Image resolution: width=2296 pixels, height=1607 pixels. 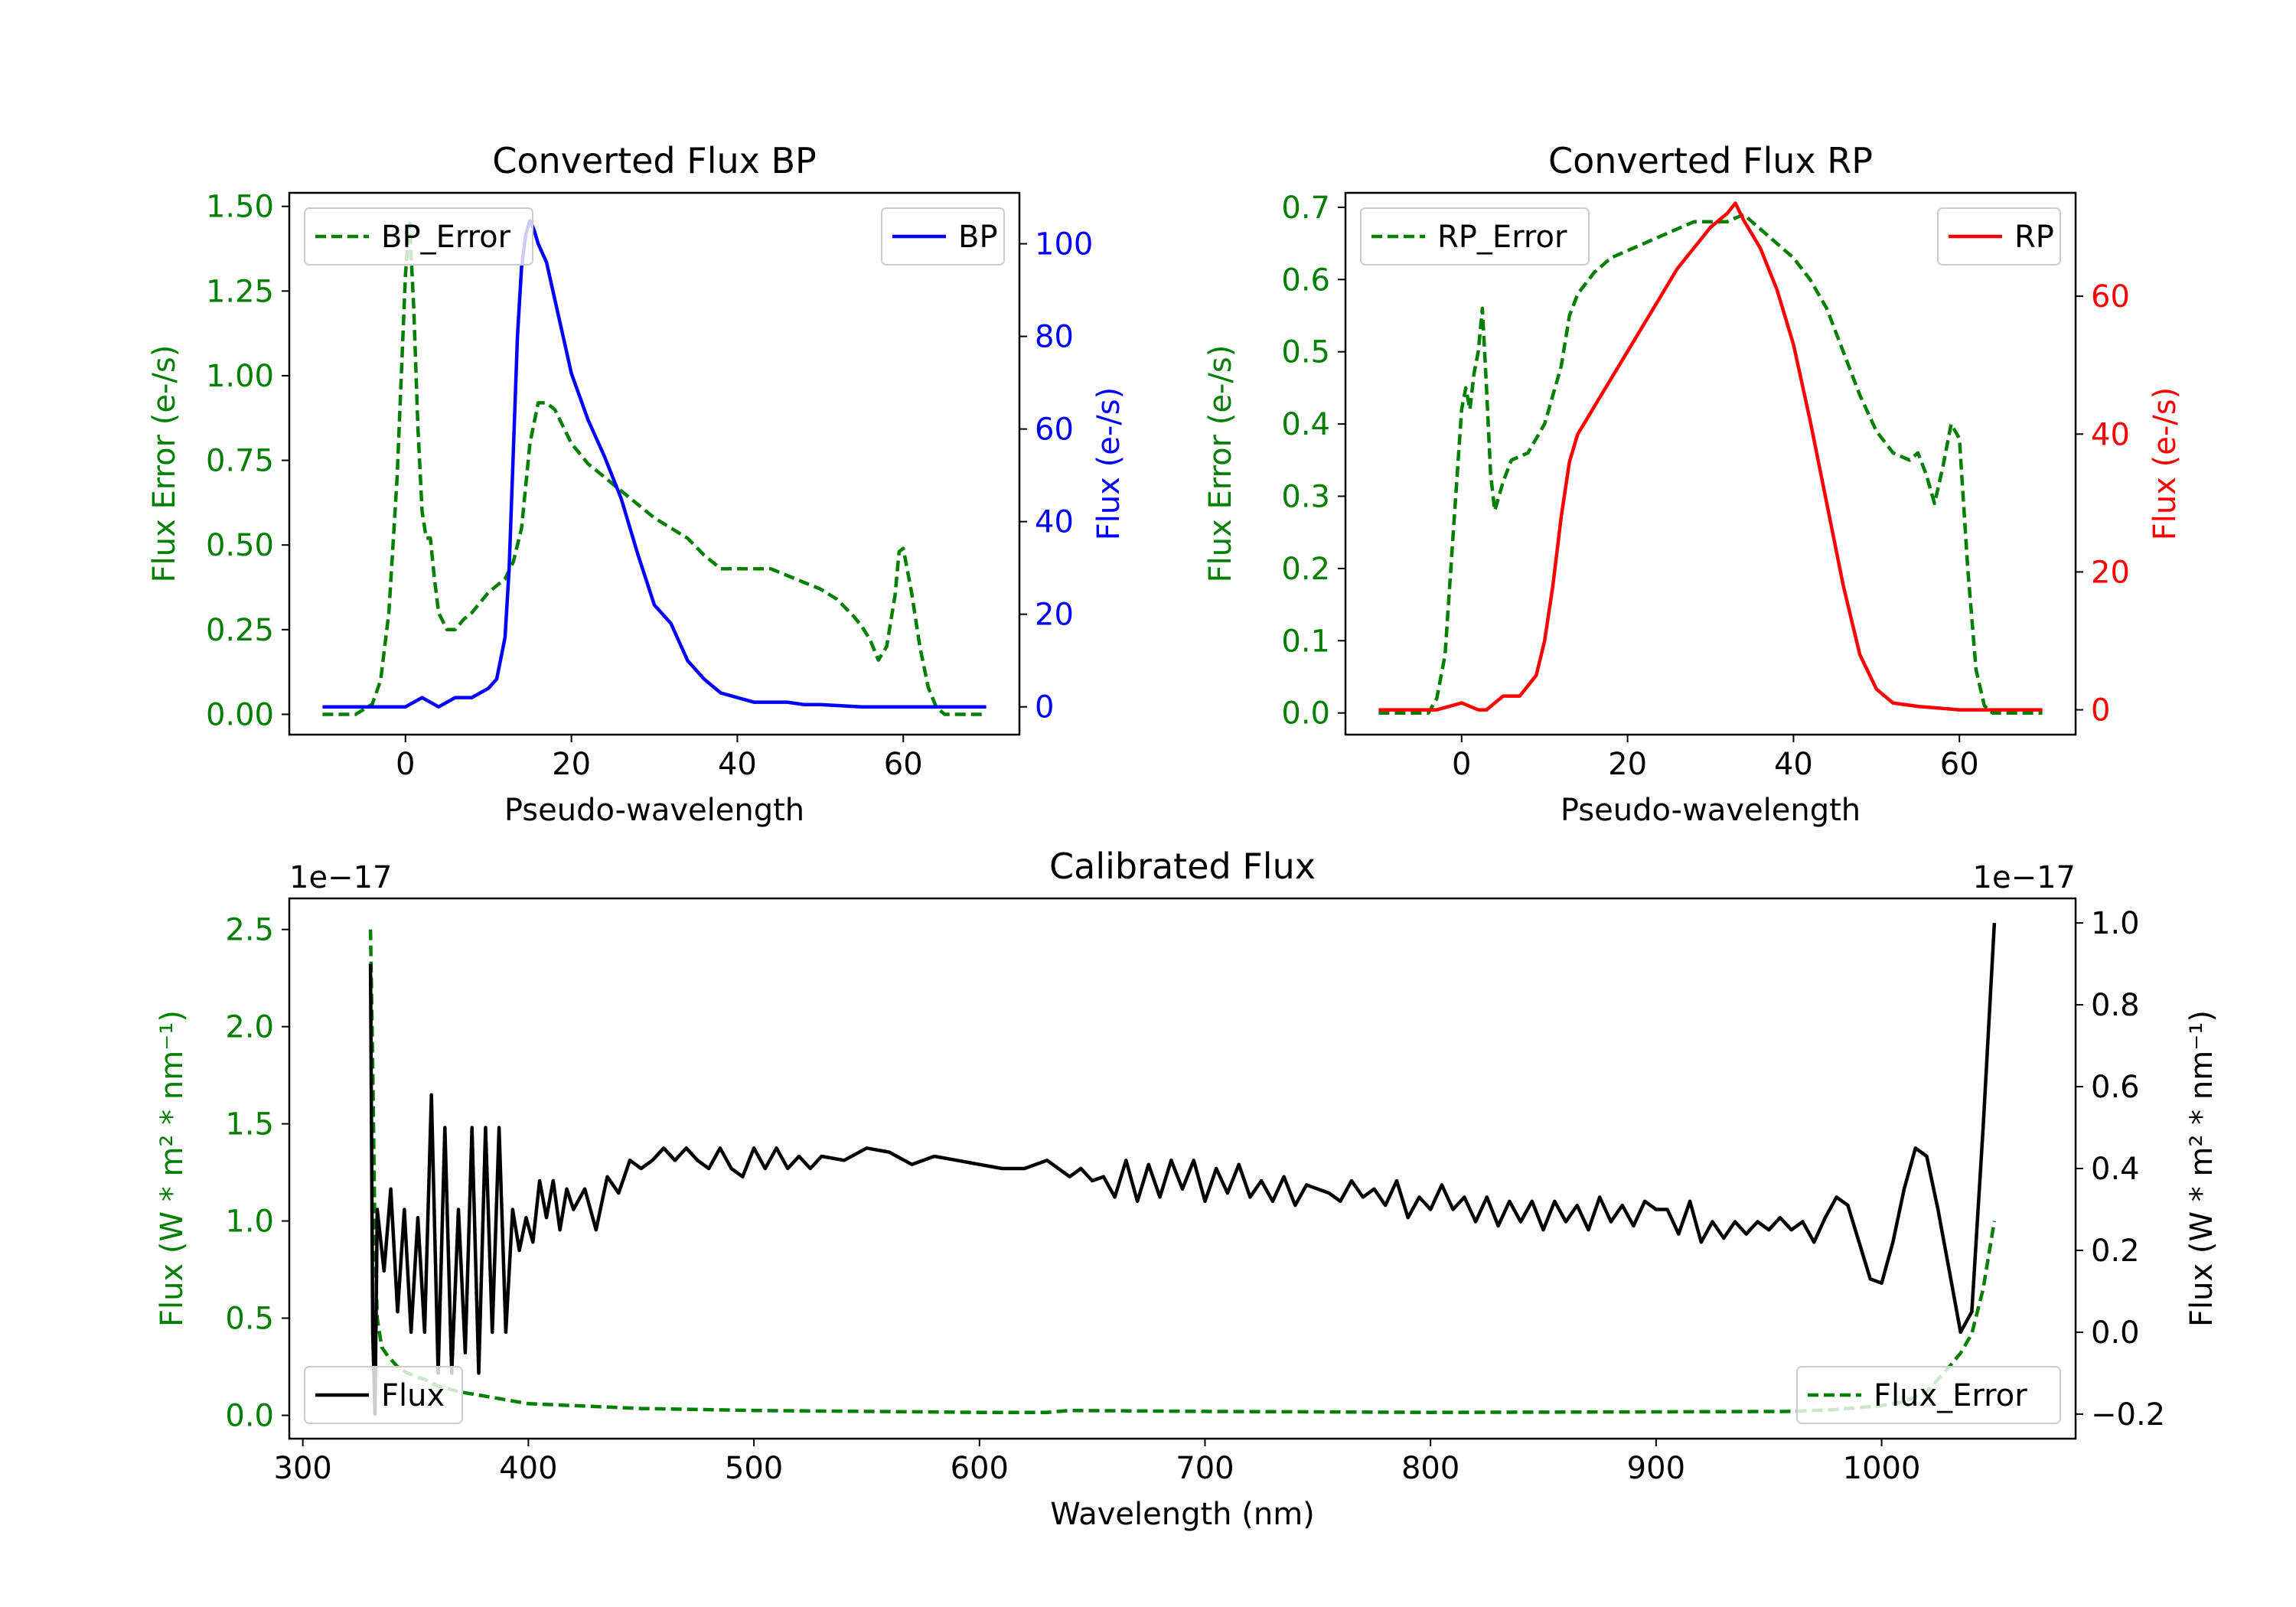 I want to click on left-y-tick-label: 1.00, so click(x=240, y=376).